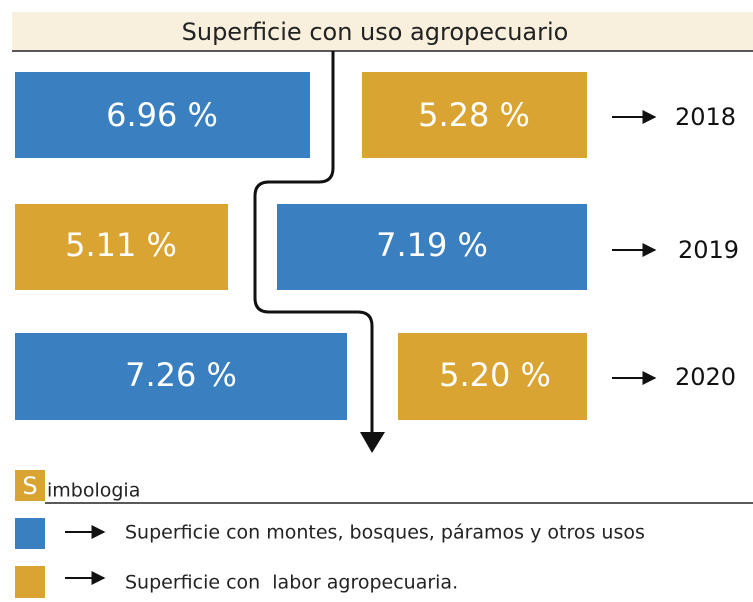 The width and height of the screenshot is (753, 602). I want to click on legend-initial: S, so click(29, 486).